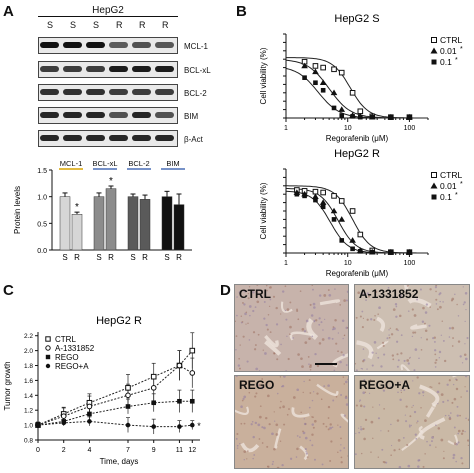  Describe the element at coordinates (412, 422) in the screenshot. I see `ihc-background` at that location.